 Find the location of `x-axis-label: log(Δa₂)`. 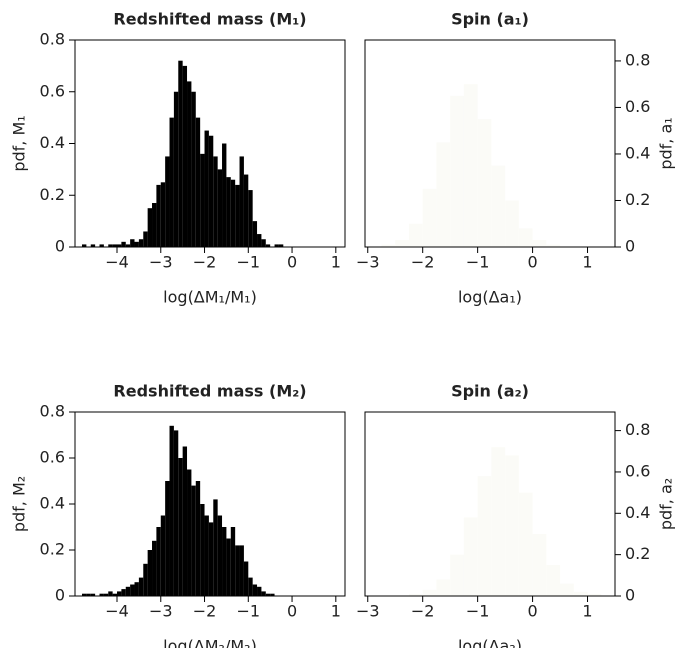

x-axis-label: log(Δa₂) is located at coordinates (490, 642).